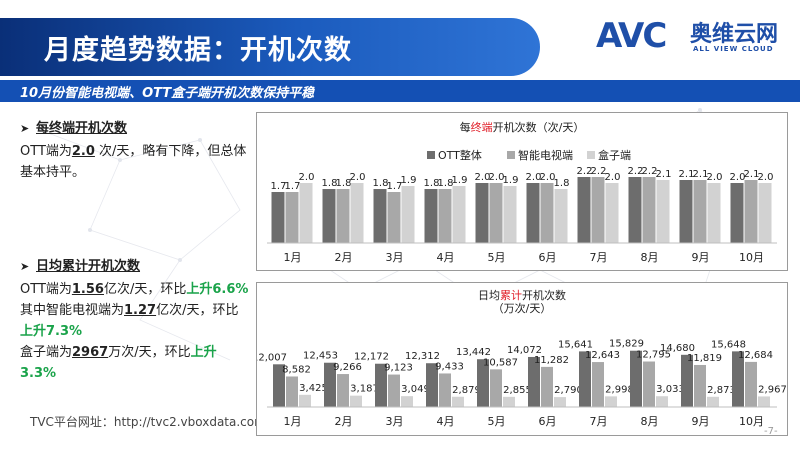 Image resolution: width=800 pixels, height=450 pixels. Describe the element at coordinates (721, 390) in the screenshot. I see `data-label: 2,873` at that location.